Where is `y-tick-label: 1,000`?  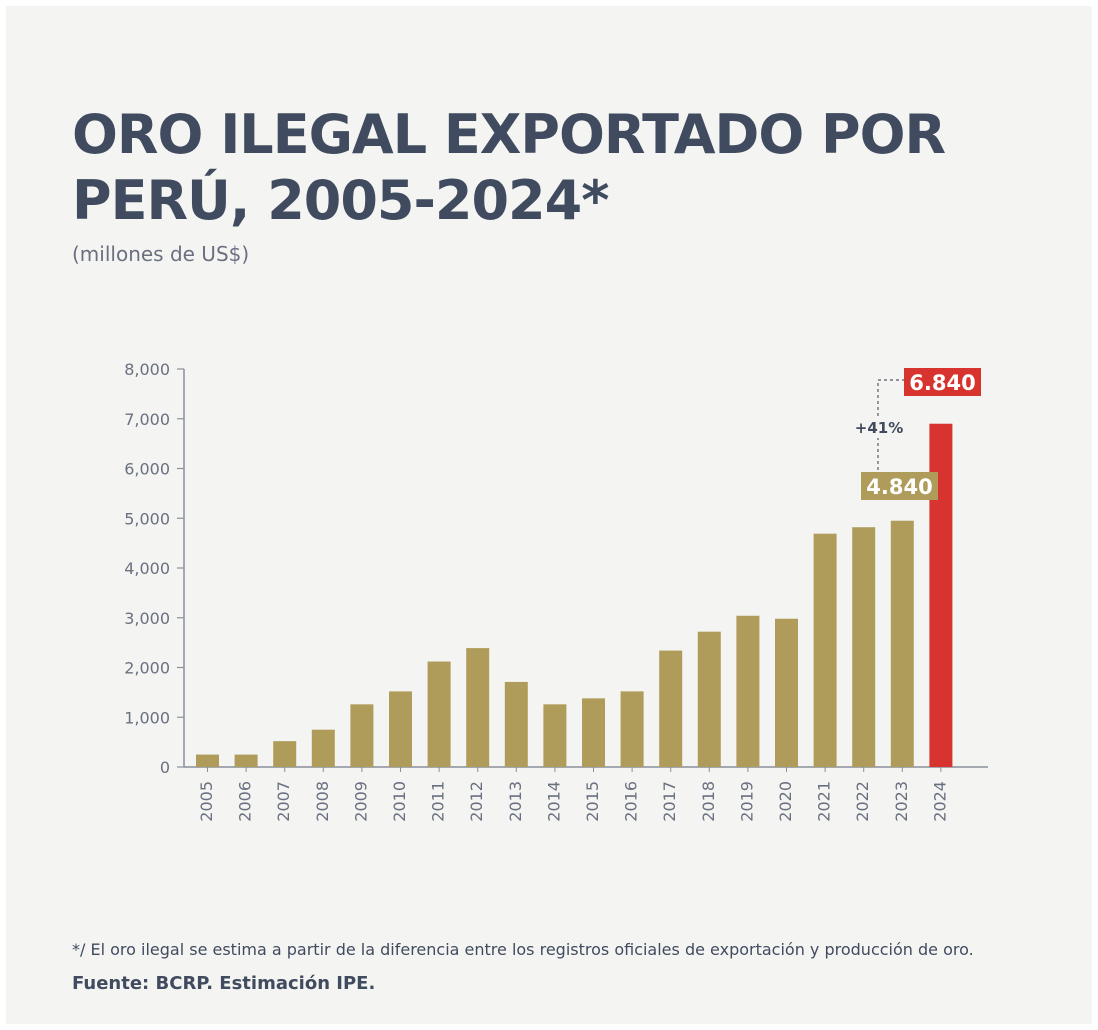
y-tick-label: 1,000 is located at coordinates (147, 717).